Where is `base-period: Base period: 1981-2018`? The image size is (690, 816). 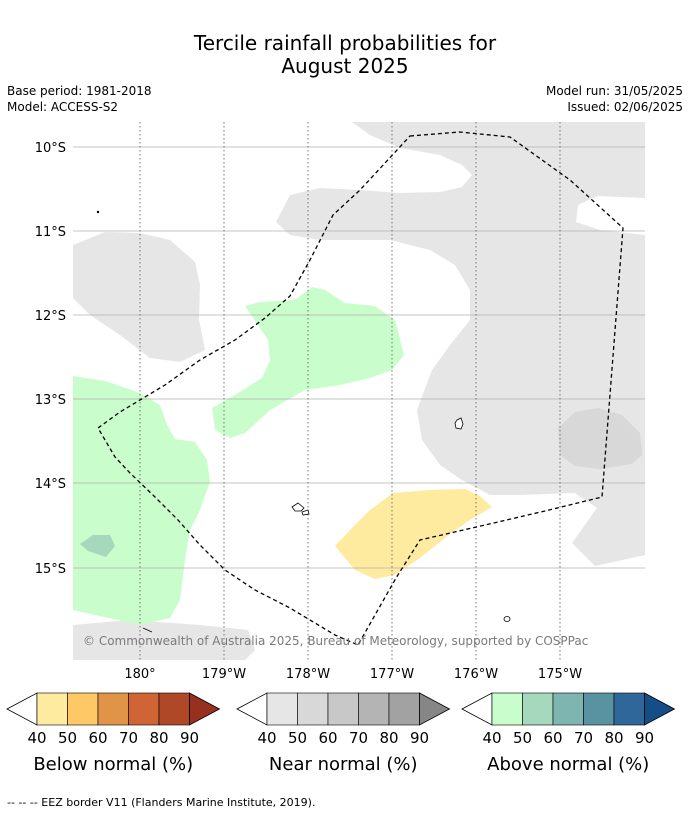
base-period: Base period: 1981-2018 is located at coordinates (79, 91).